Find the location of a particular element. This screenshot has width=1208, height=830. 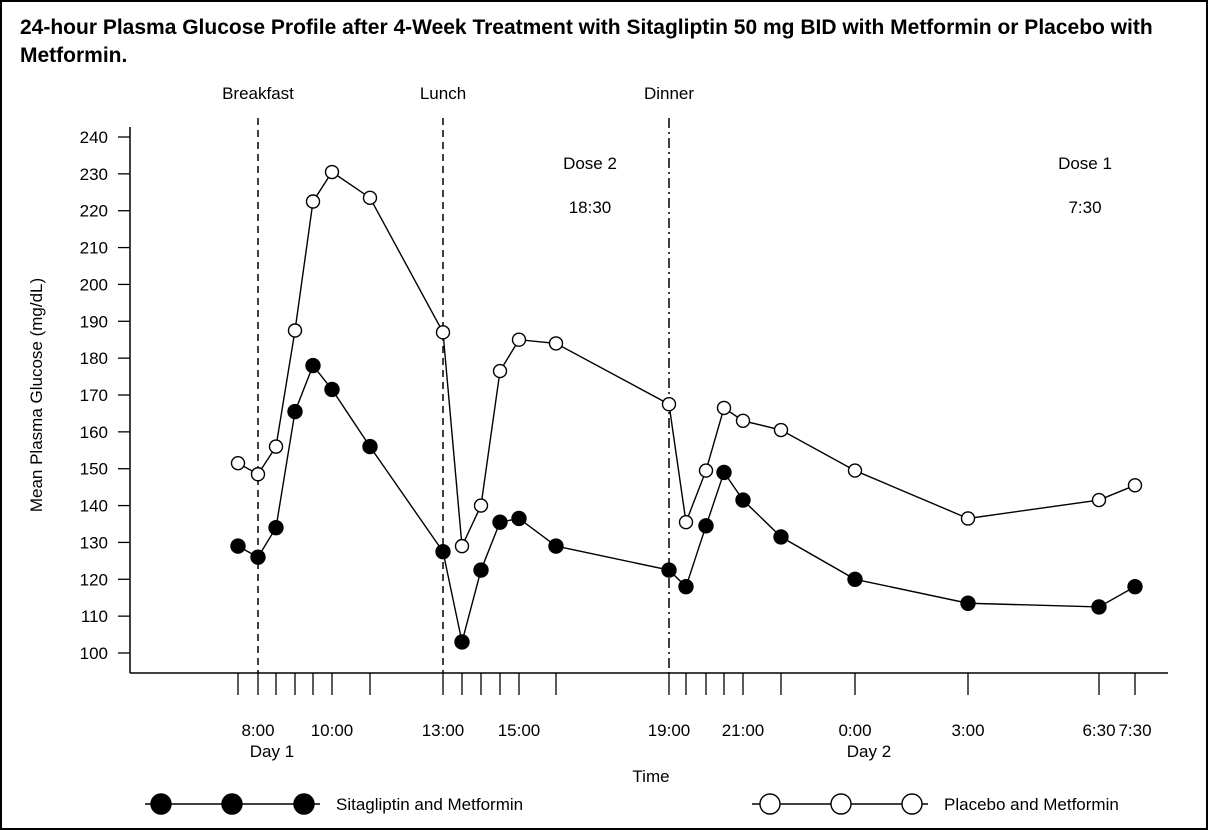

x-tick-label: 15:00 is located at coordinates (519, 730).